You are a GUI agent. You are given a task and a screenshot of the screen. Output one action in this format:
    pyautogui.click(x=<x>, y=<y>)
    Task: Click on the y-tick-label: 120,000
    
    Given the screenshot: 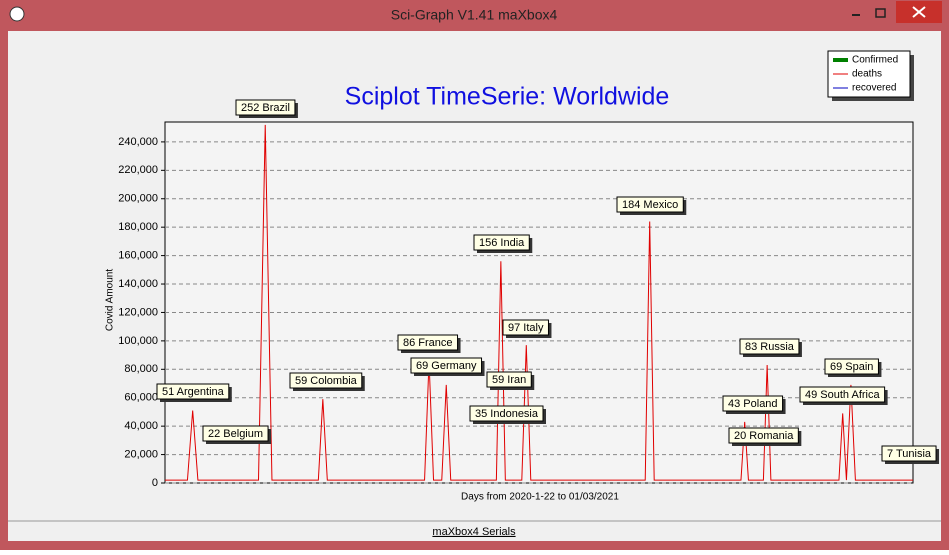 What is the action you would take?
    pyautogui.click(x=138, y=312)
    